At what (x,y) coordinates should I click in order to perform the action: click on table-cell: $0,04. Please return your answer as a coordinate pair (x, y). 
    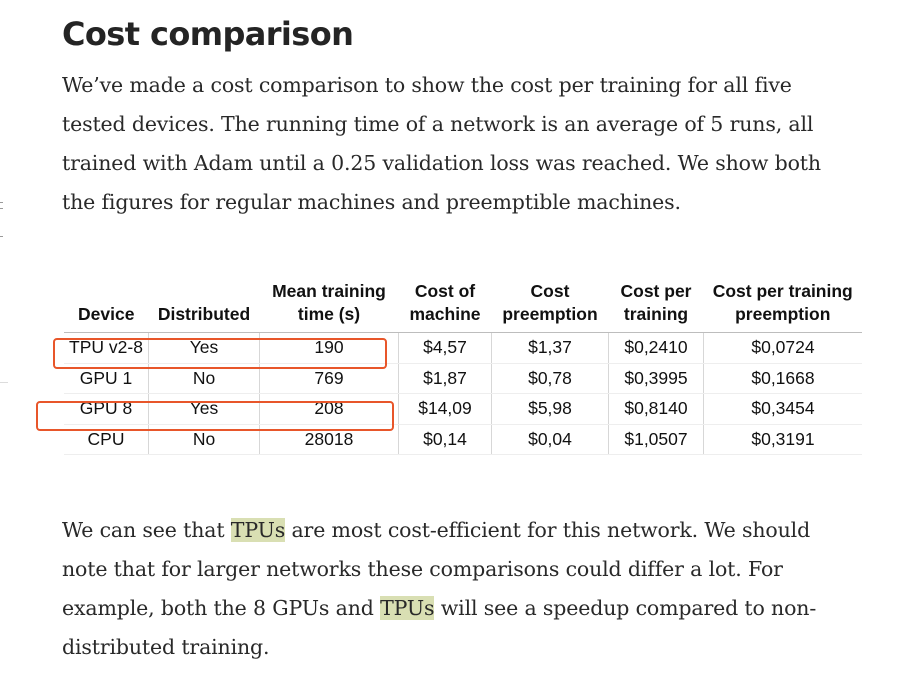
    Looking at the image, I should click on (550, 439).